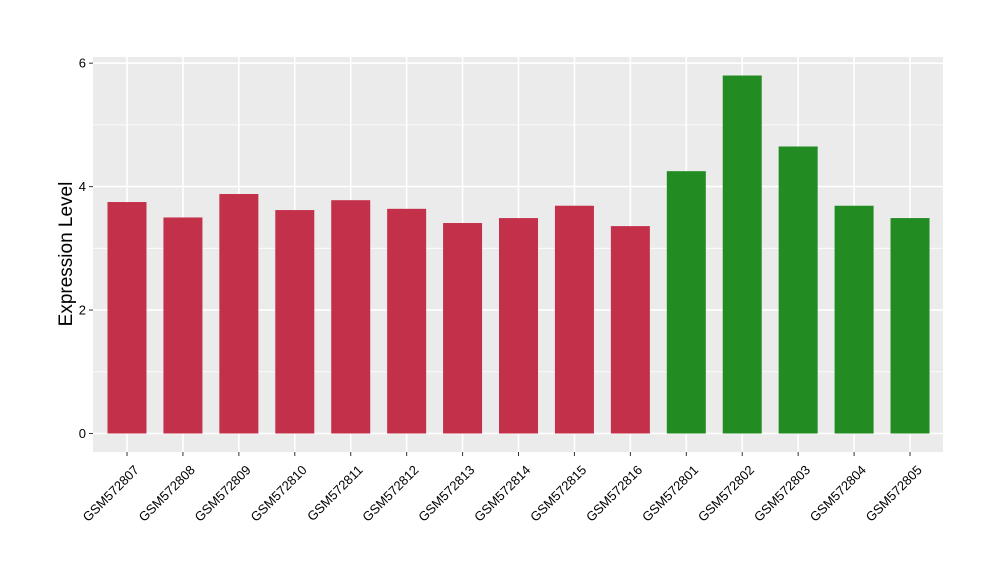  I want to click on y-tick-label: 2, so click(82, 310).